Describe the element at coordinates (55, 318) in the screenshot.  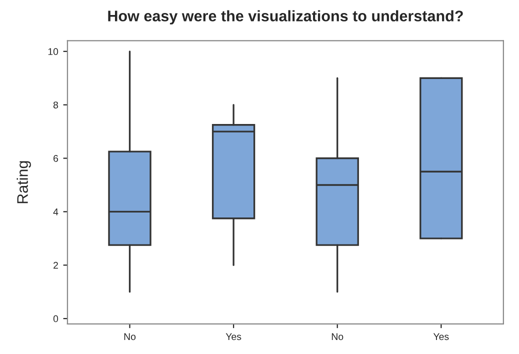
I see `y-tick-label: 0` at that location.